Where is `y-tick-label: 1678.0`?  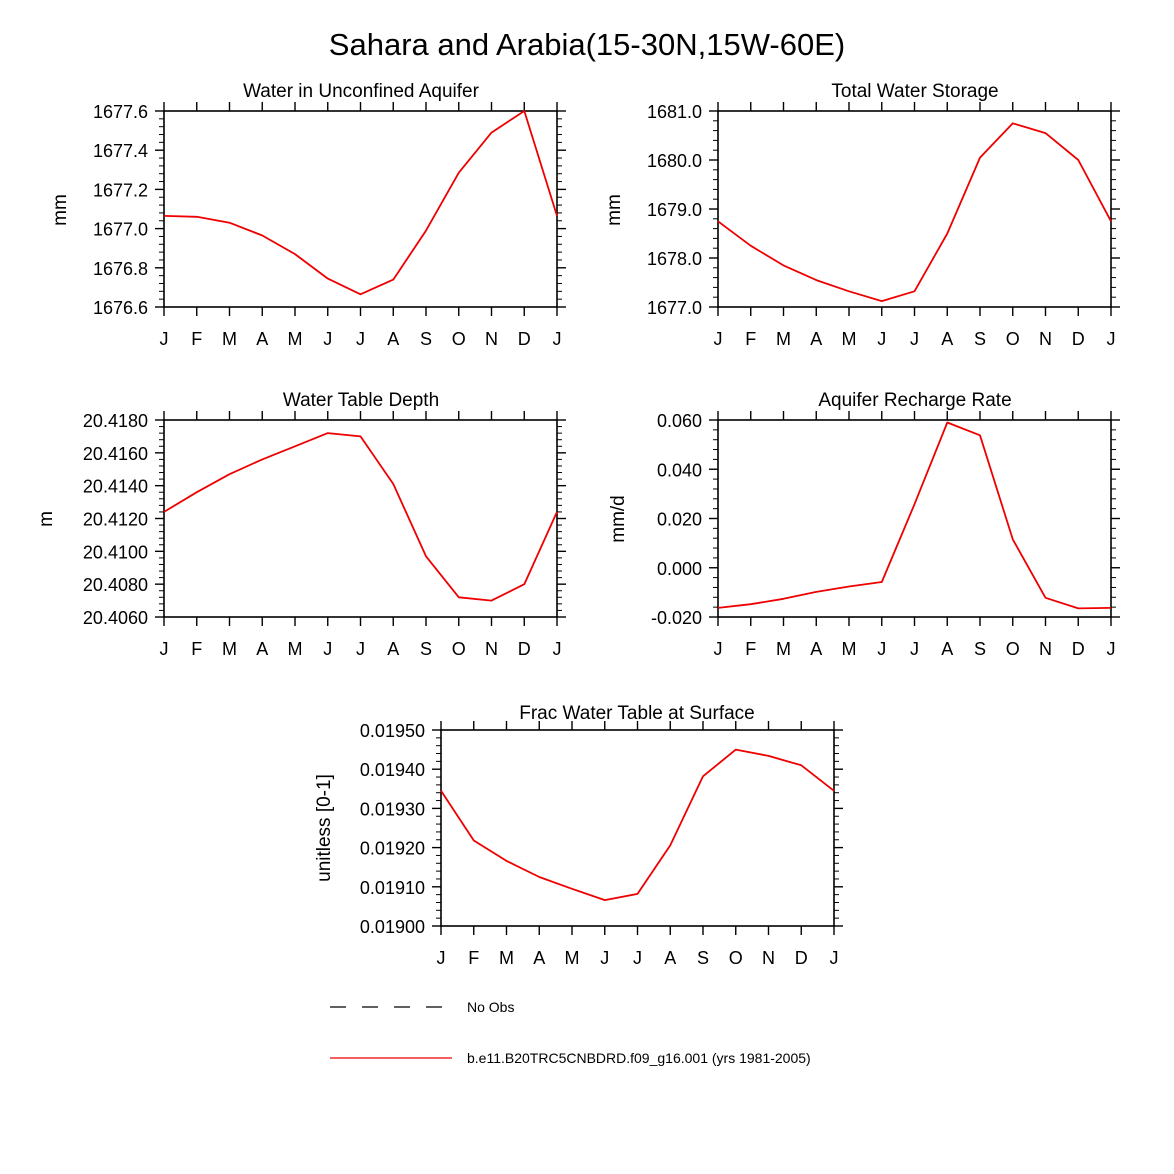
y-tick-label: 1678.0 is located at coordinates (674, 259).